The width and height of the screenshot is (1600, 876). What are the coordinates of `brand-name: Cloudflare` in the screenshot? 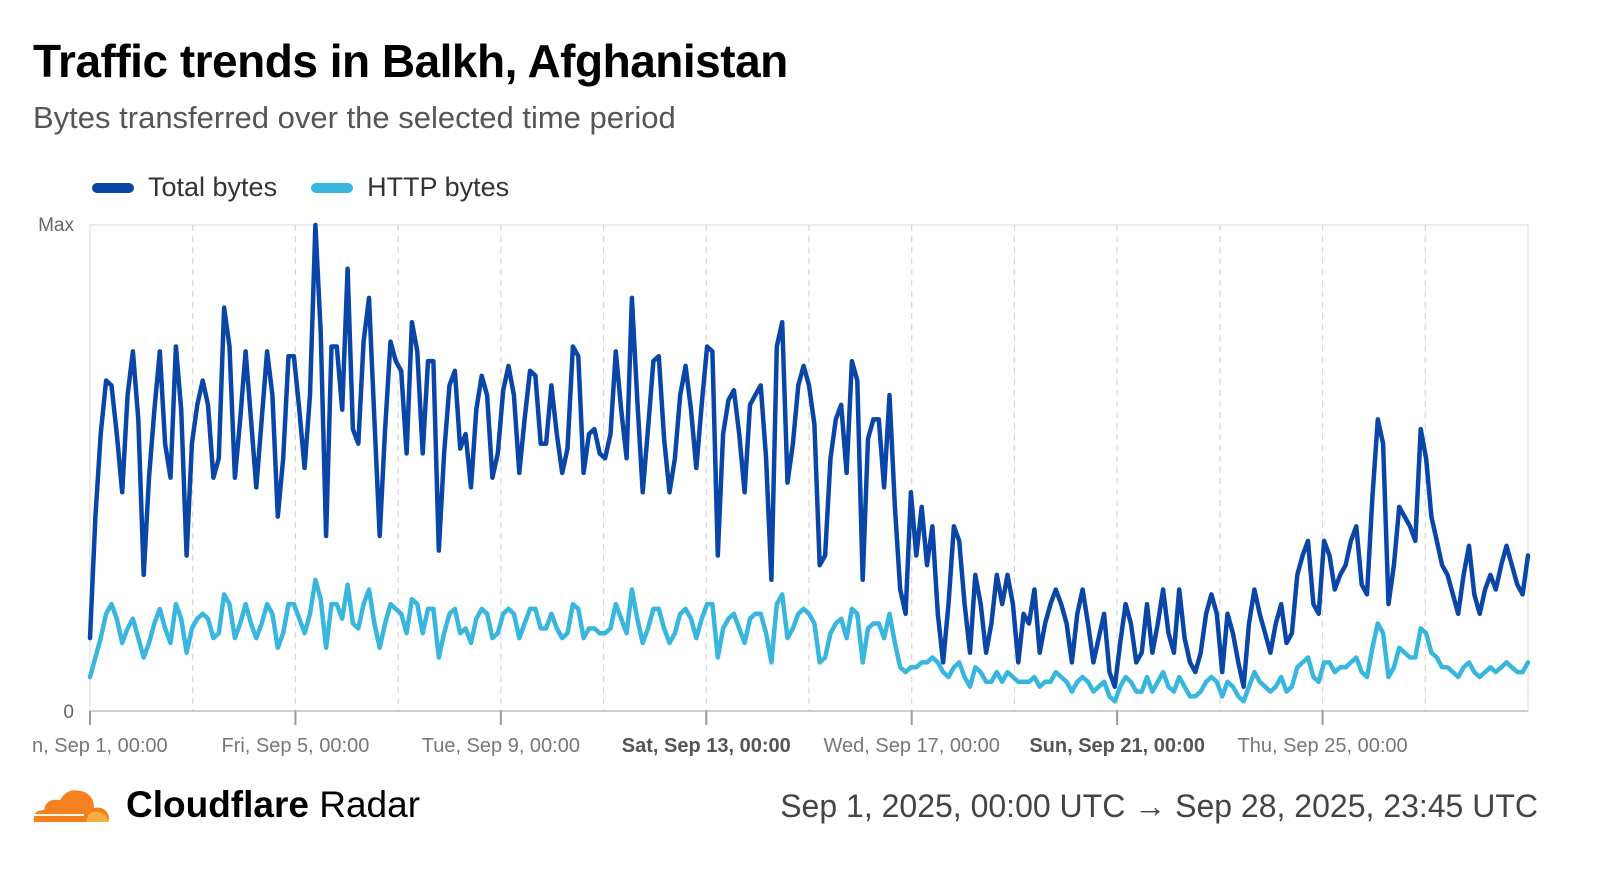 It's located at (217, 804).